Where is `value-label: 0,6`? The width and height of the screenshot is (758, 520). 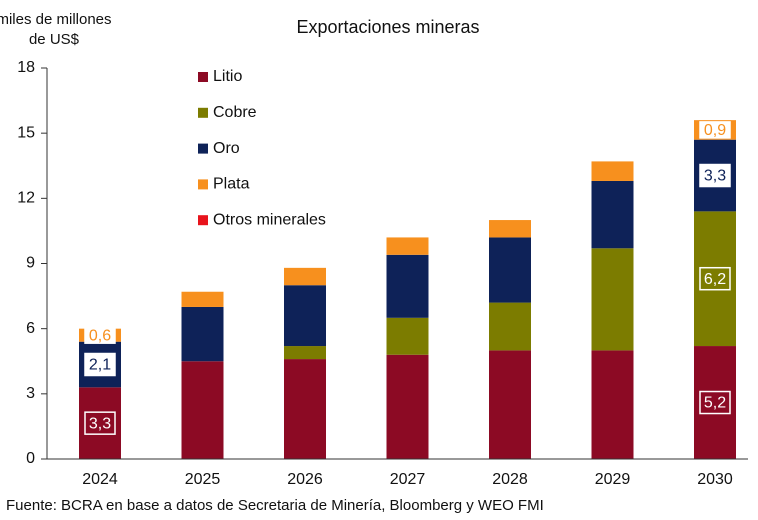 value-label: 0,6 is located at coordinates (100, 335).